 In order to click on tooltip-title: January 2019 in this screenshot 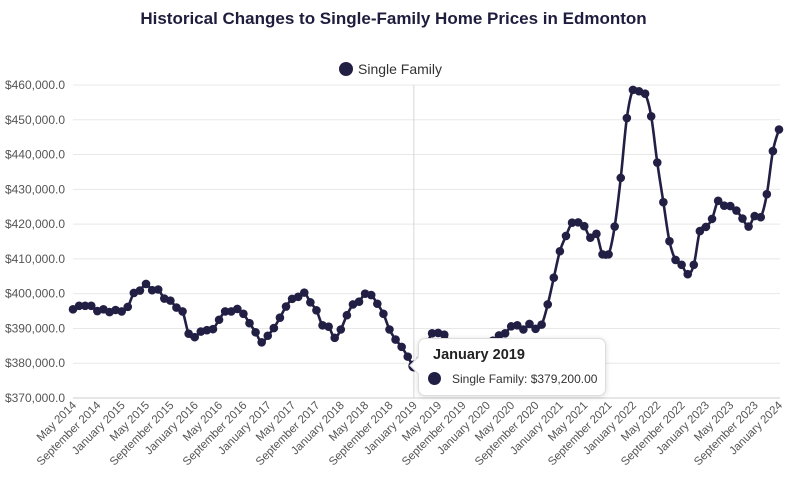, I will do `click(479, 355)`.